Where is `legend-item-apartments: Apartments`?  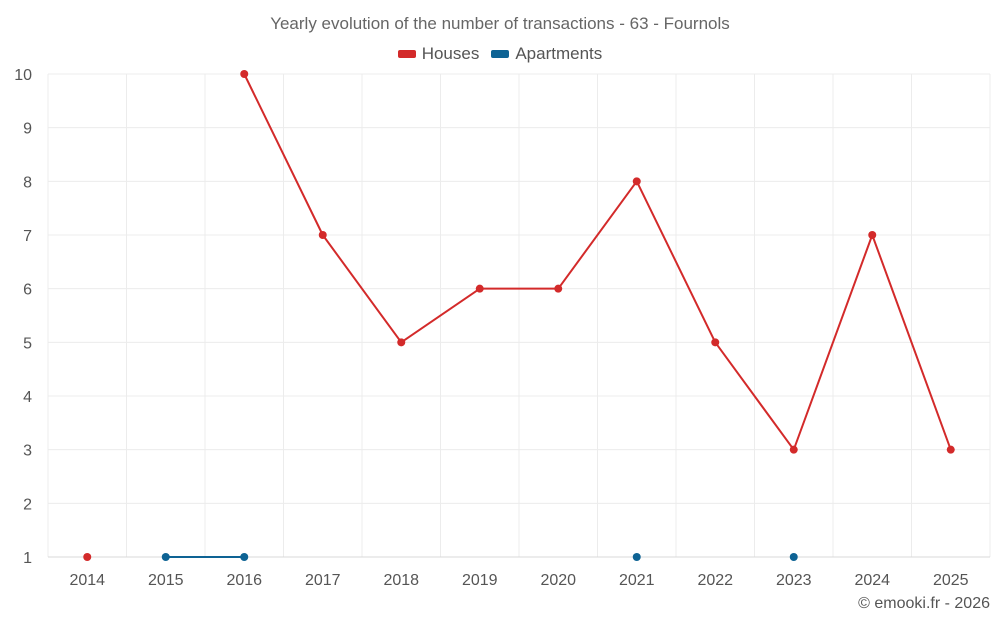
legend-item-apartments: Apartments is located at coordinates (546, 54).